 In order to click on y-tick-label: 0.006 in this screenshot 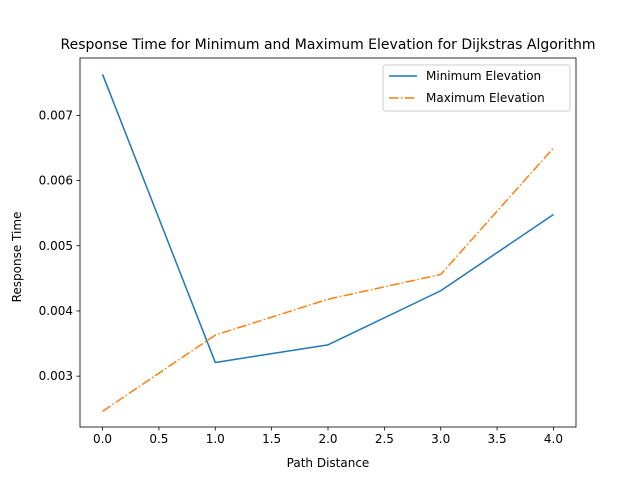, I will do `click(56, 181)`.